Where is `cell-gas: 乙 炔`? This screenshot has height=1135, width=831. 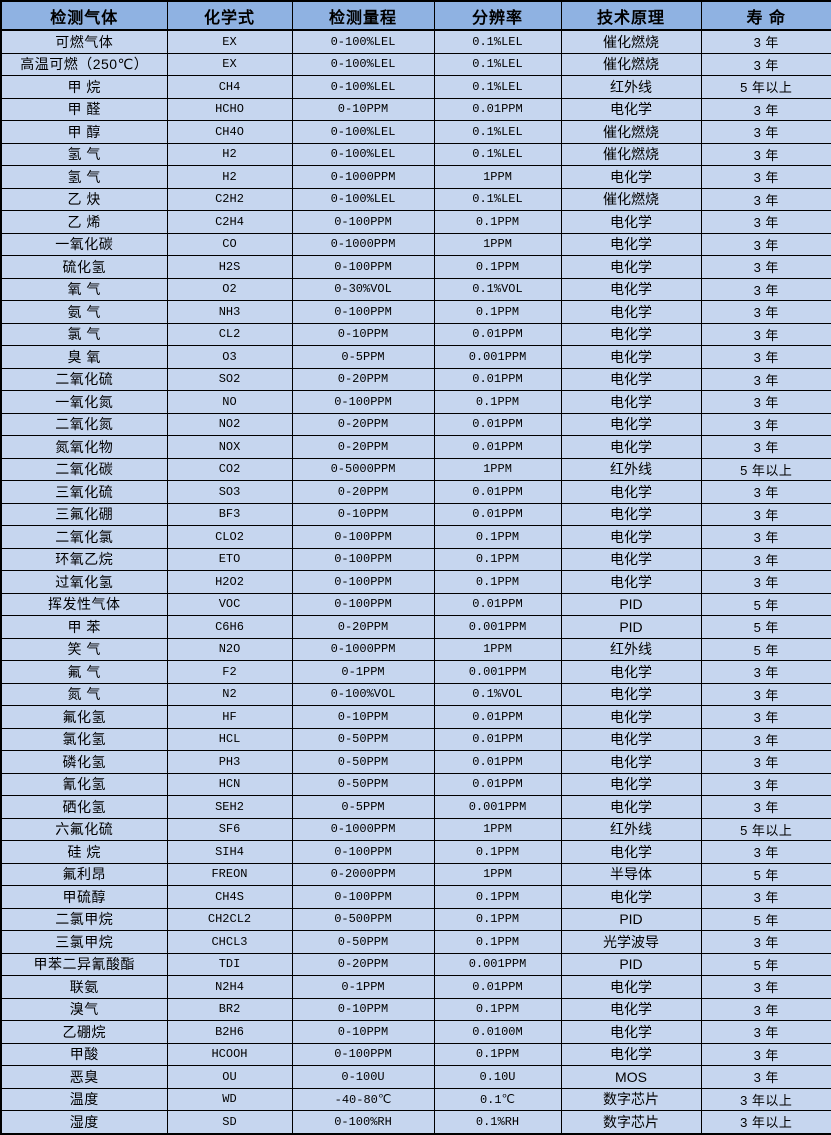
cell-gas: 乙 炔 is located at coordinates (84, 199).